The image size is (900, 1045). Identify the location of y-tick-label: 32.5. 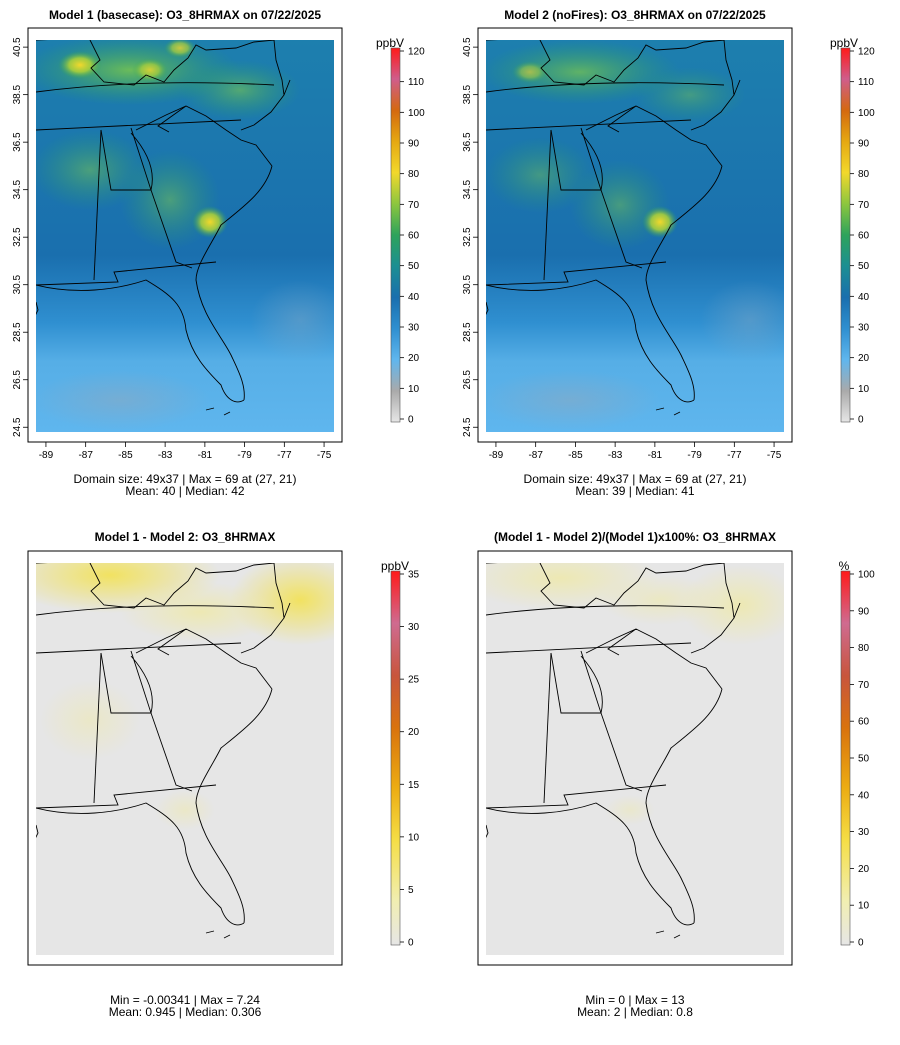
(17, 237).